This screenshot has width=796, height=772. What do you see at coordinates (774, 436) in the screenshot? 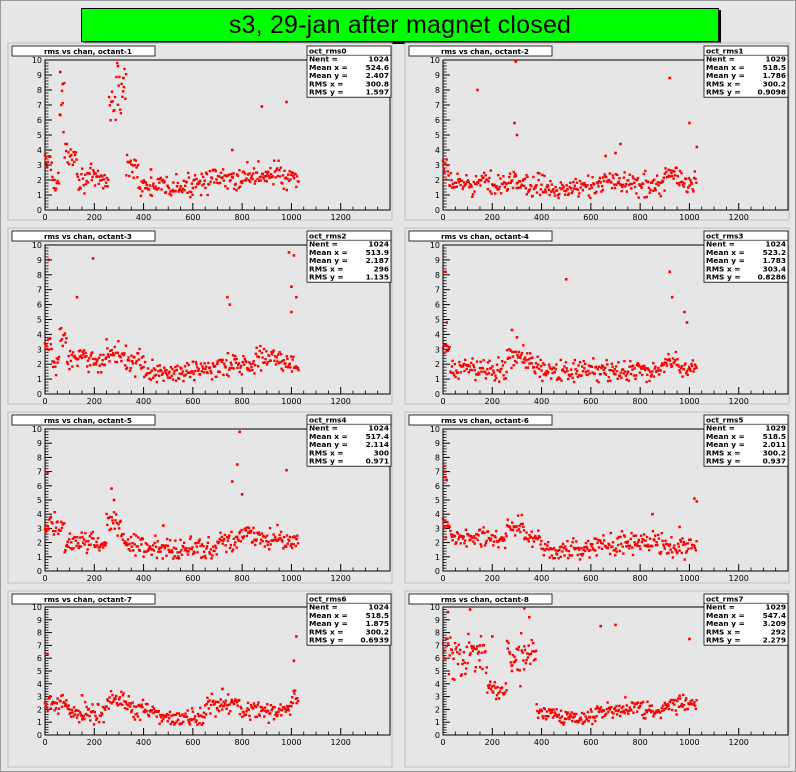
I see `stats-value: 518.5` at bounding box center [774, 436].